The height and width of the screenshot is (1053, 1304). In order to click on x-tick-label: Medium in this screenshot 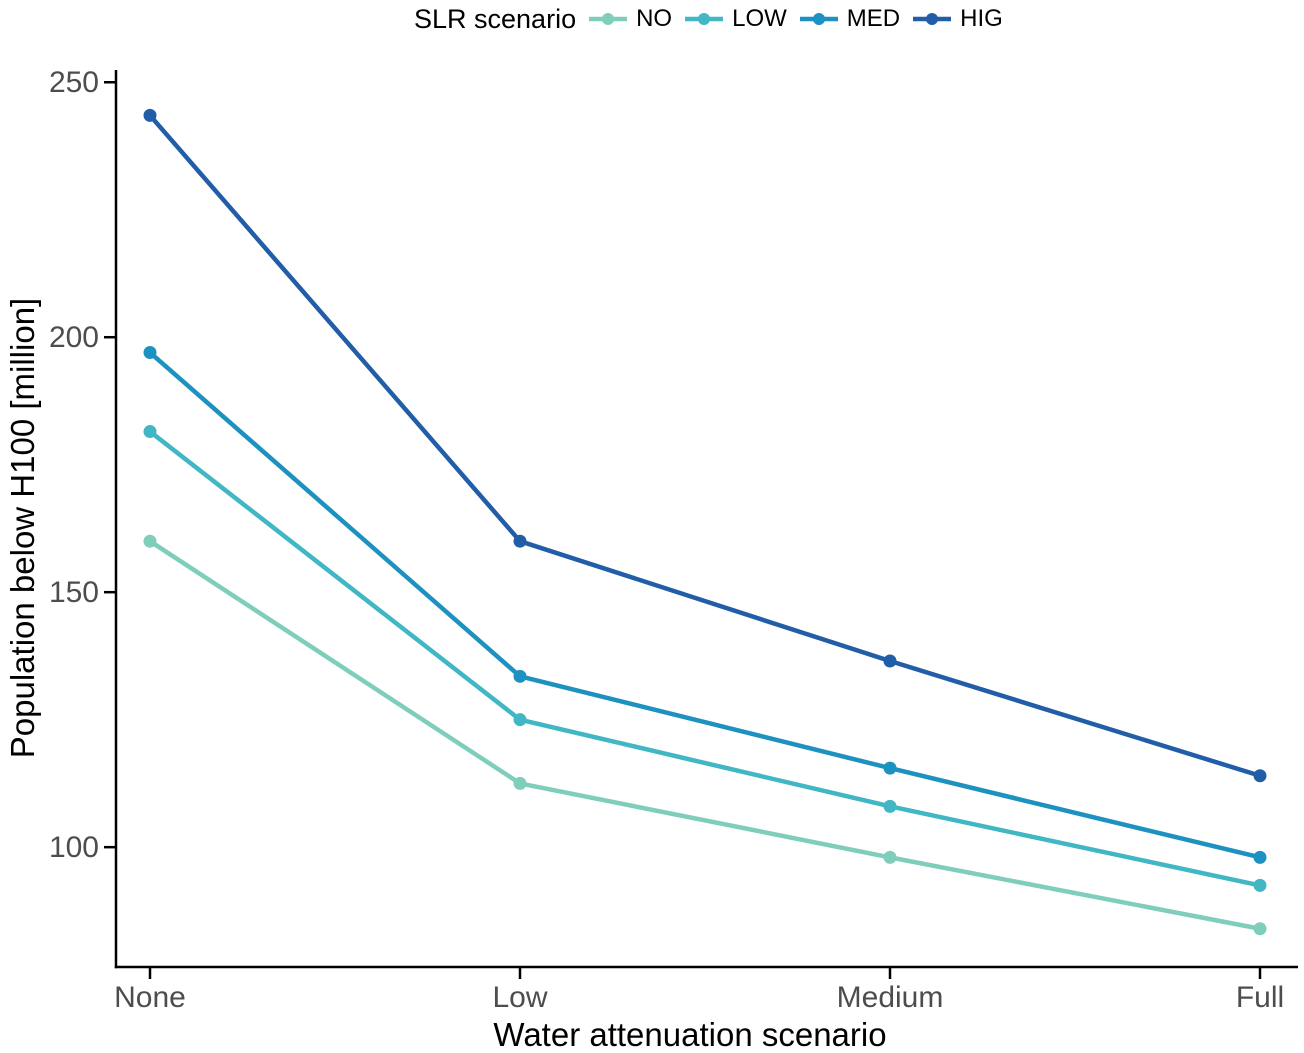, I will do `click(890, 997)`.